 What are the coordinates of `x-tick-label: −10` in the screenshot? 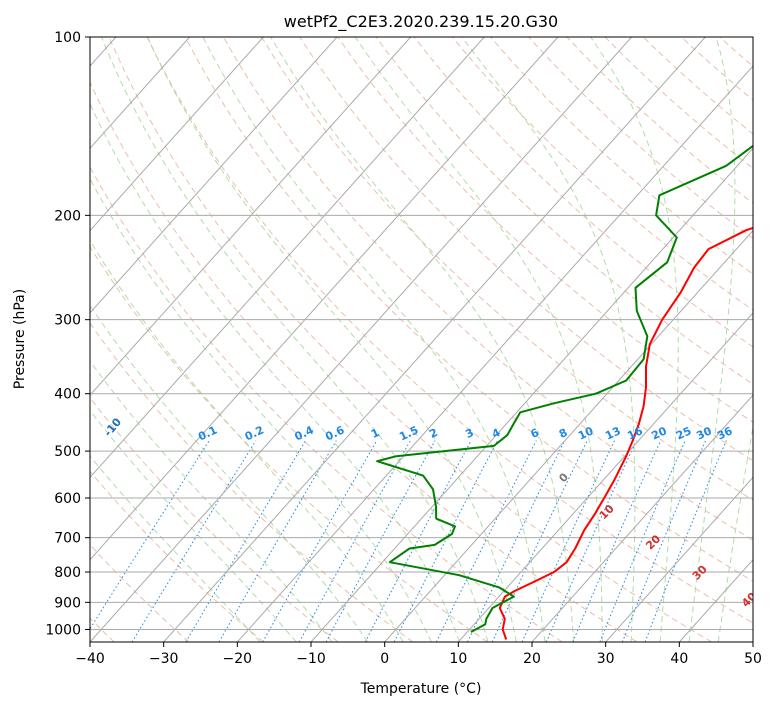 It's located at (311, 659).